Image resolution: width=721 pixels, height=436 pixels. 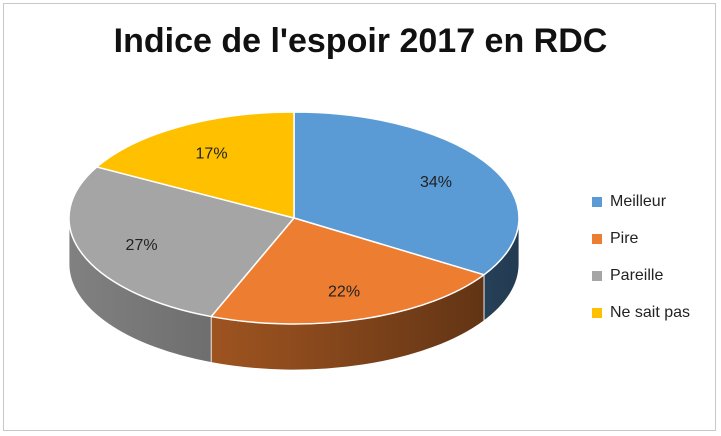 What do you see at coordinates (181, 242) in the screenshot?
I see `slice-pareille` at bounding box center [181, 242].